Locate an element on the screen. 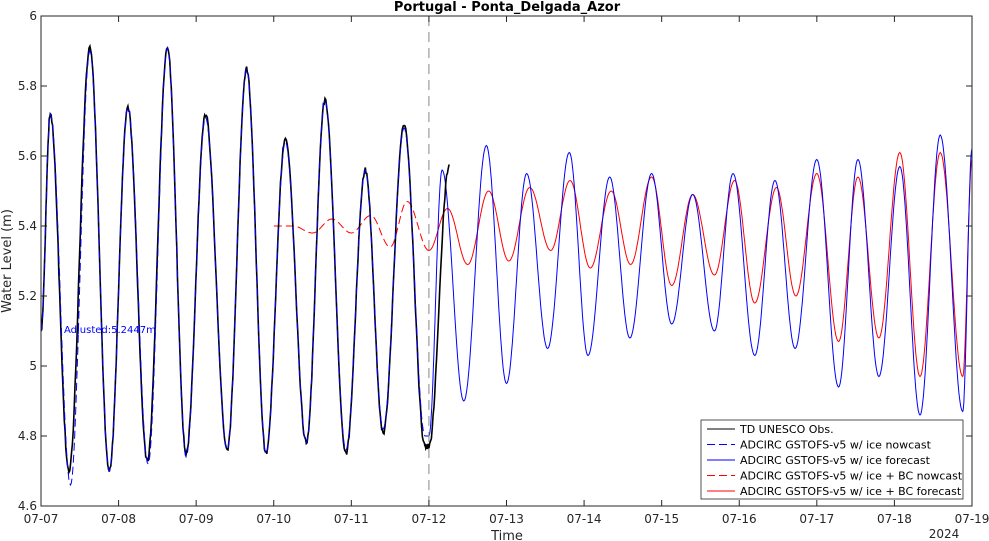  adjusted-annotation: Adjusted:5.2447m is located at coordinates (110, 330).